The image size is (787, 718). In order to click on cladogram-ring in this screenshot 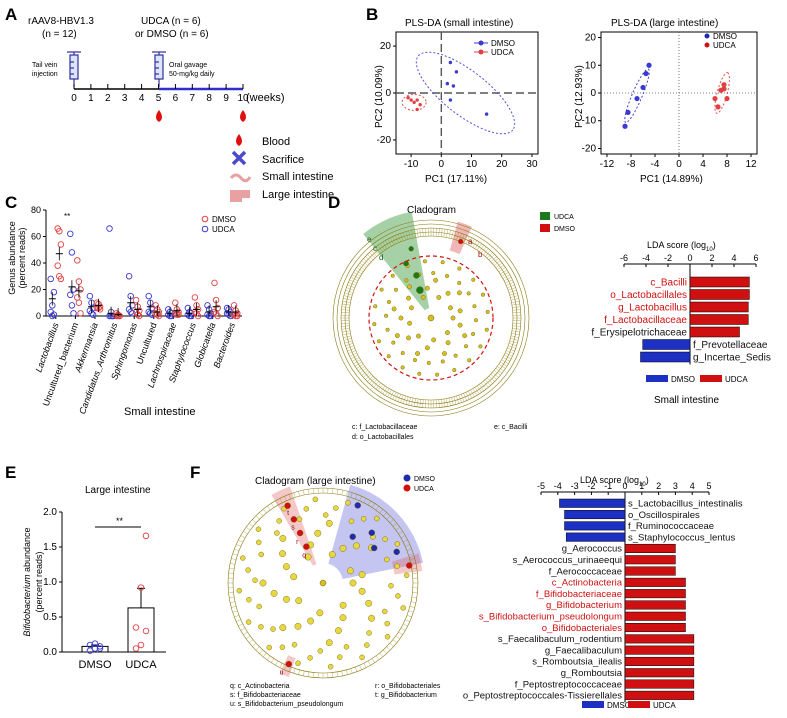, I will do `click(431, 318)`.